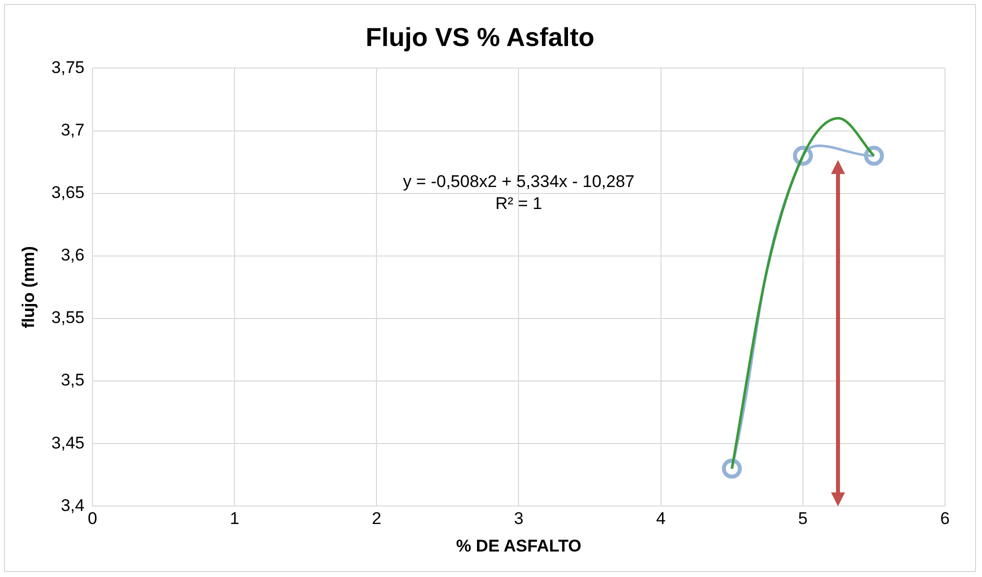  What do you see at coordinates (518, 182) in the screenshot?
I see `annotation: y = -0,508x2 + 5,334x - 10,287` at bounding box center [518, 182].